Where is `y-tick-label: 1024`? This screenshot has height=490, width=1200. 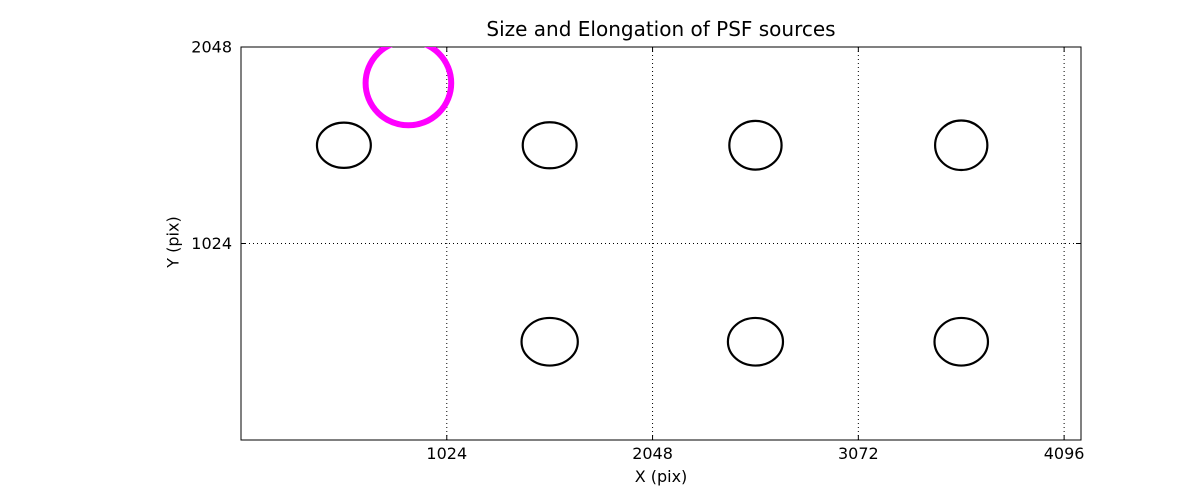
y-tick-label: 1024 is located at coordinates (211, 243).